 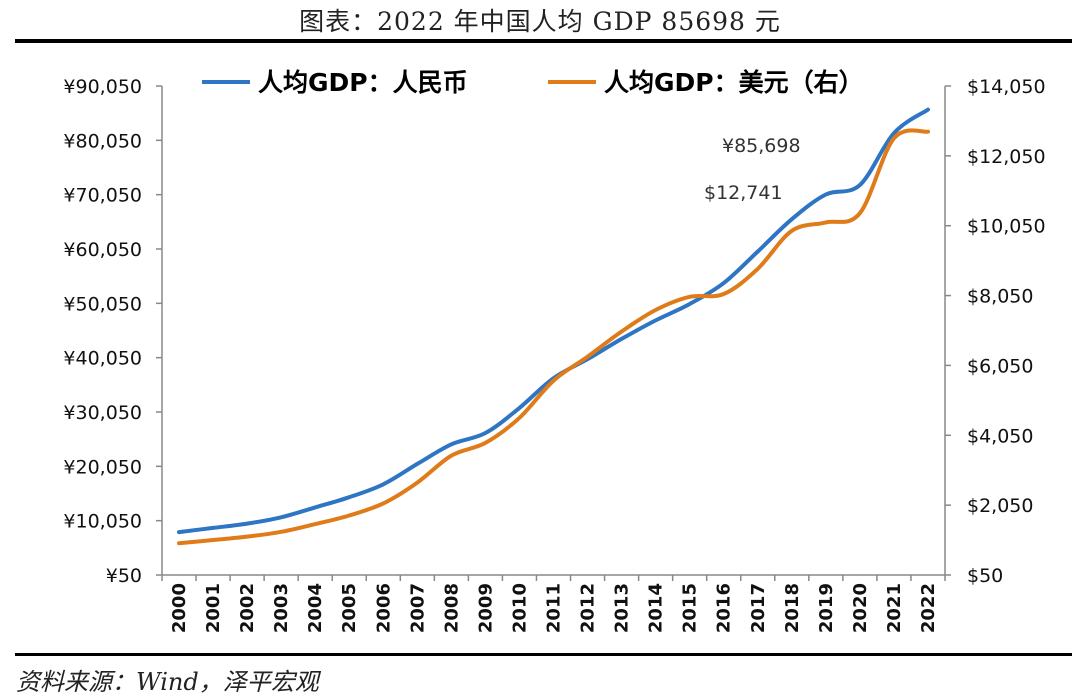 What do you see at coordinates (690, 608) in the screenshot?
I see `x-tick-label: 2015` at bounding box center [690, 608].